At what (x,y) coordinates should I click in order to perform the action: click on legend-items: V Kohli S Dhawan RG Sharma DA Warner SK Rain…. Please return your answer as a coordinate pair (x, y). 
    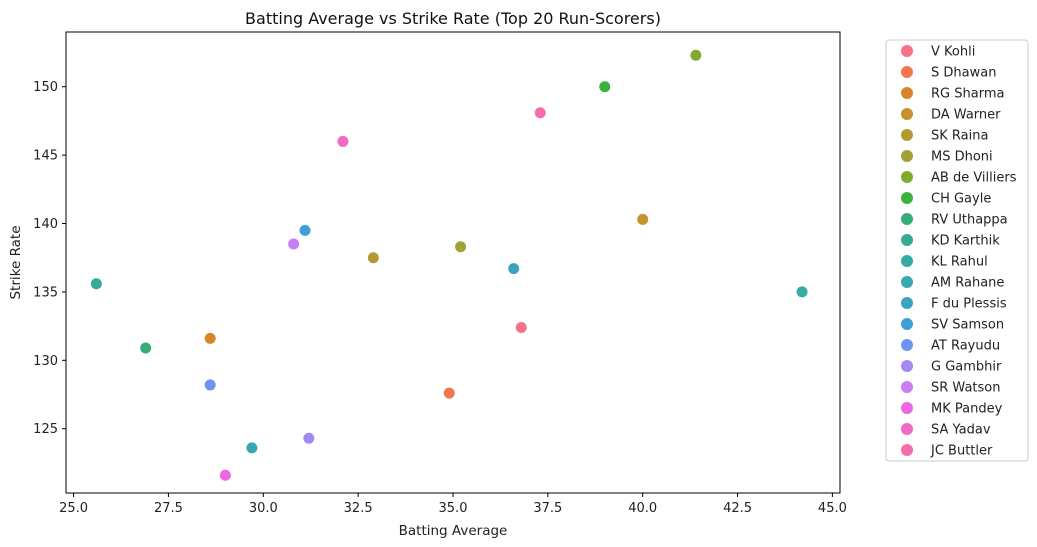
    Looking at the image, I should click on (959, 252).